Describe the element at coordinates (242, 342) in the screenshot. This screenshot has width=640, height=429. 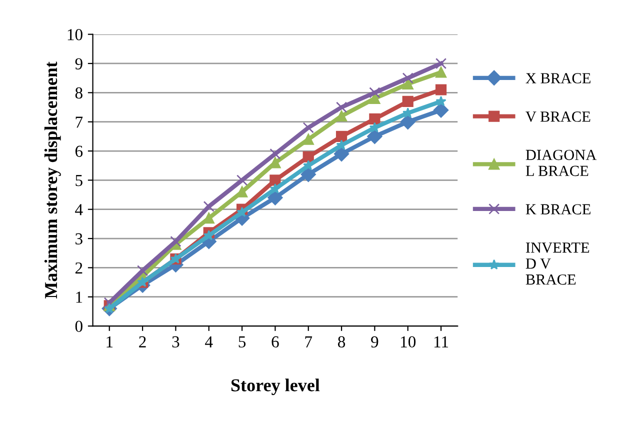
I see `x-tick-label: 5` at that location.